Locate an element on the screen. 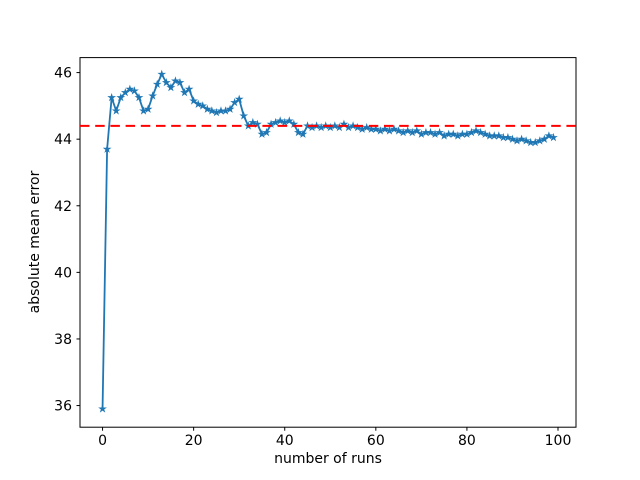 This screenshot has height=480, width=640. x-tick-label: 20 is located at coordinates (194, 441).